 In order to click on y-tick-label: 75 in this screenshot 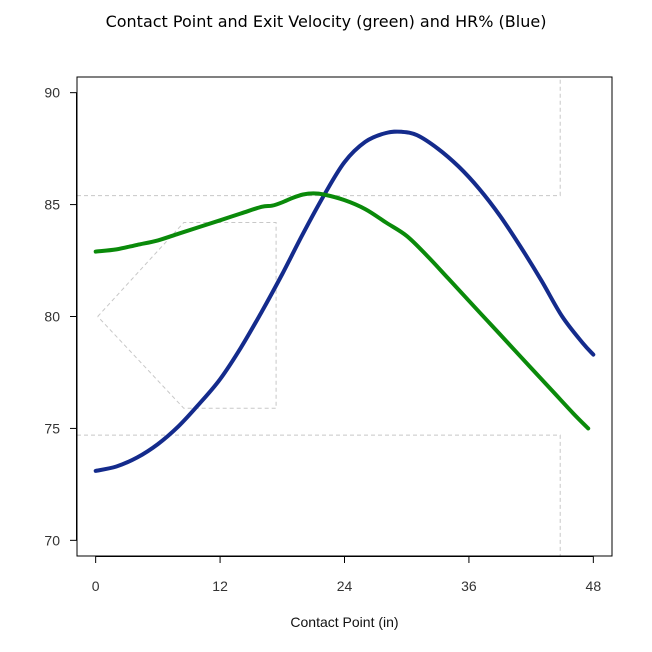, I will do `click(52, 428)`.